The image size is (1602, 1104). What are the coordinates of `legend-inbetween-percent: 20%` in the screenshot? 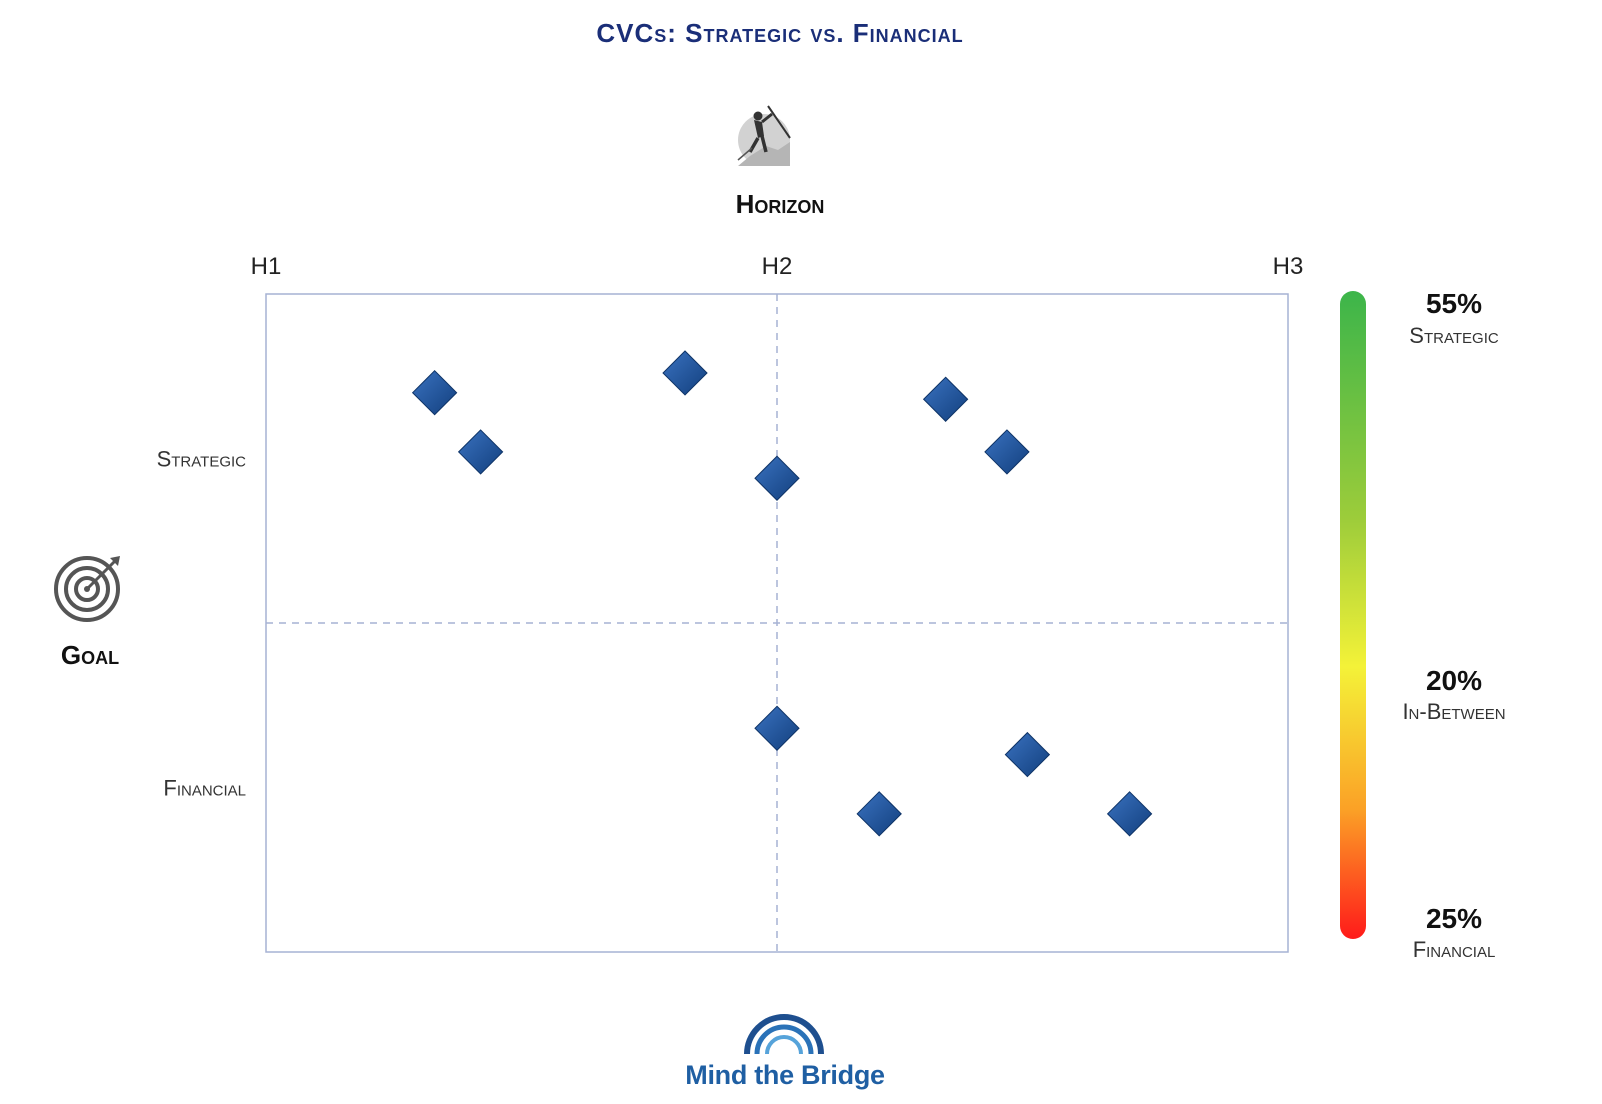 It's located at (1454, 680).